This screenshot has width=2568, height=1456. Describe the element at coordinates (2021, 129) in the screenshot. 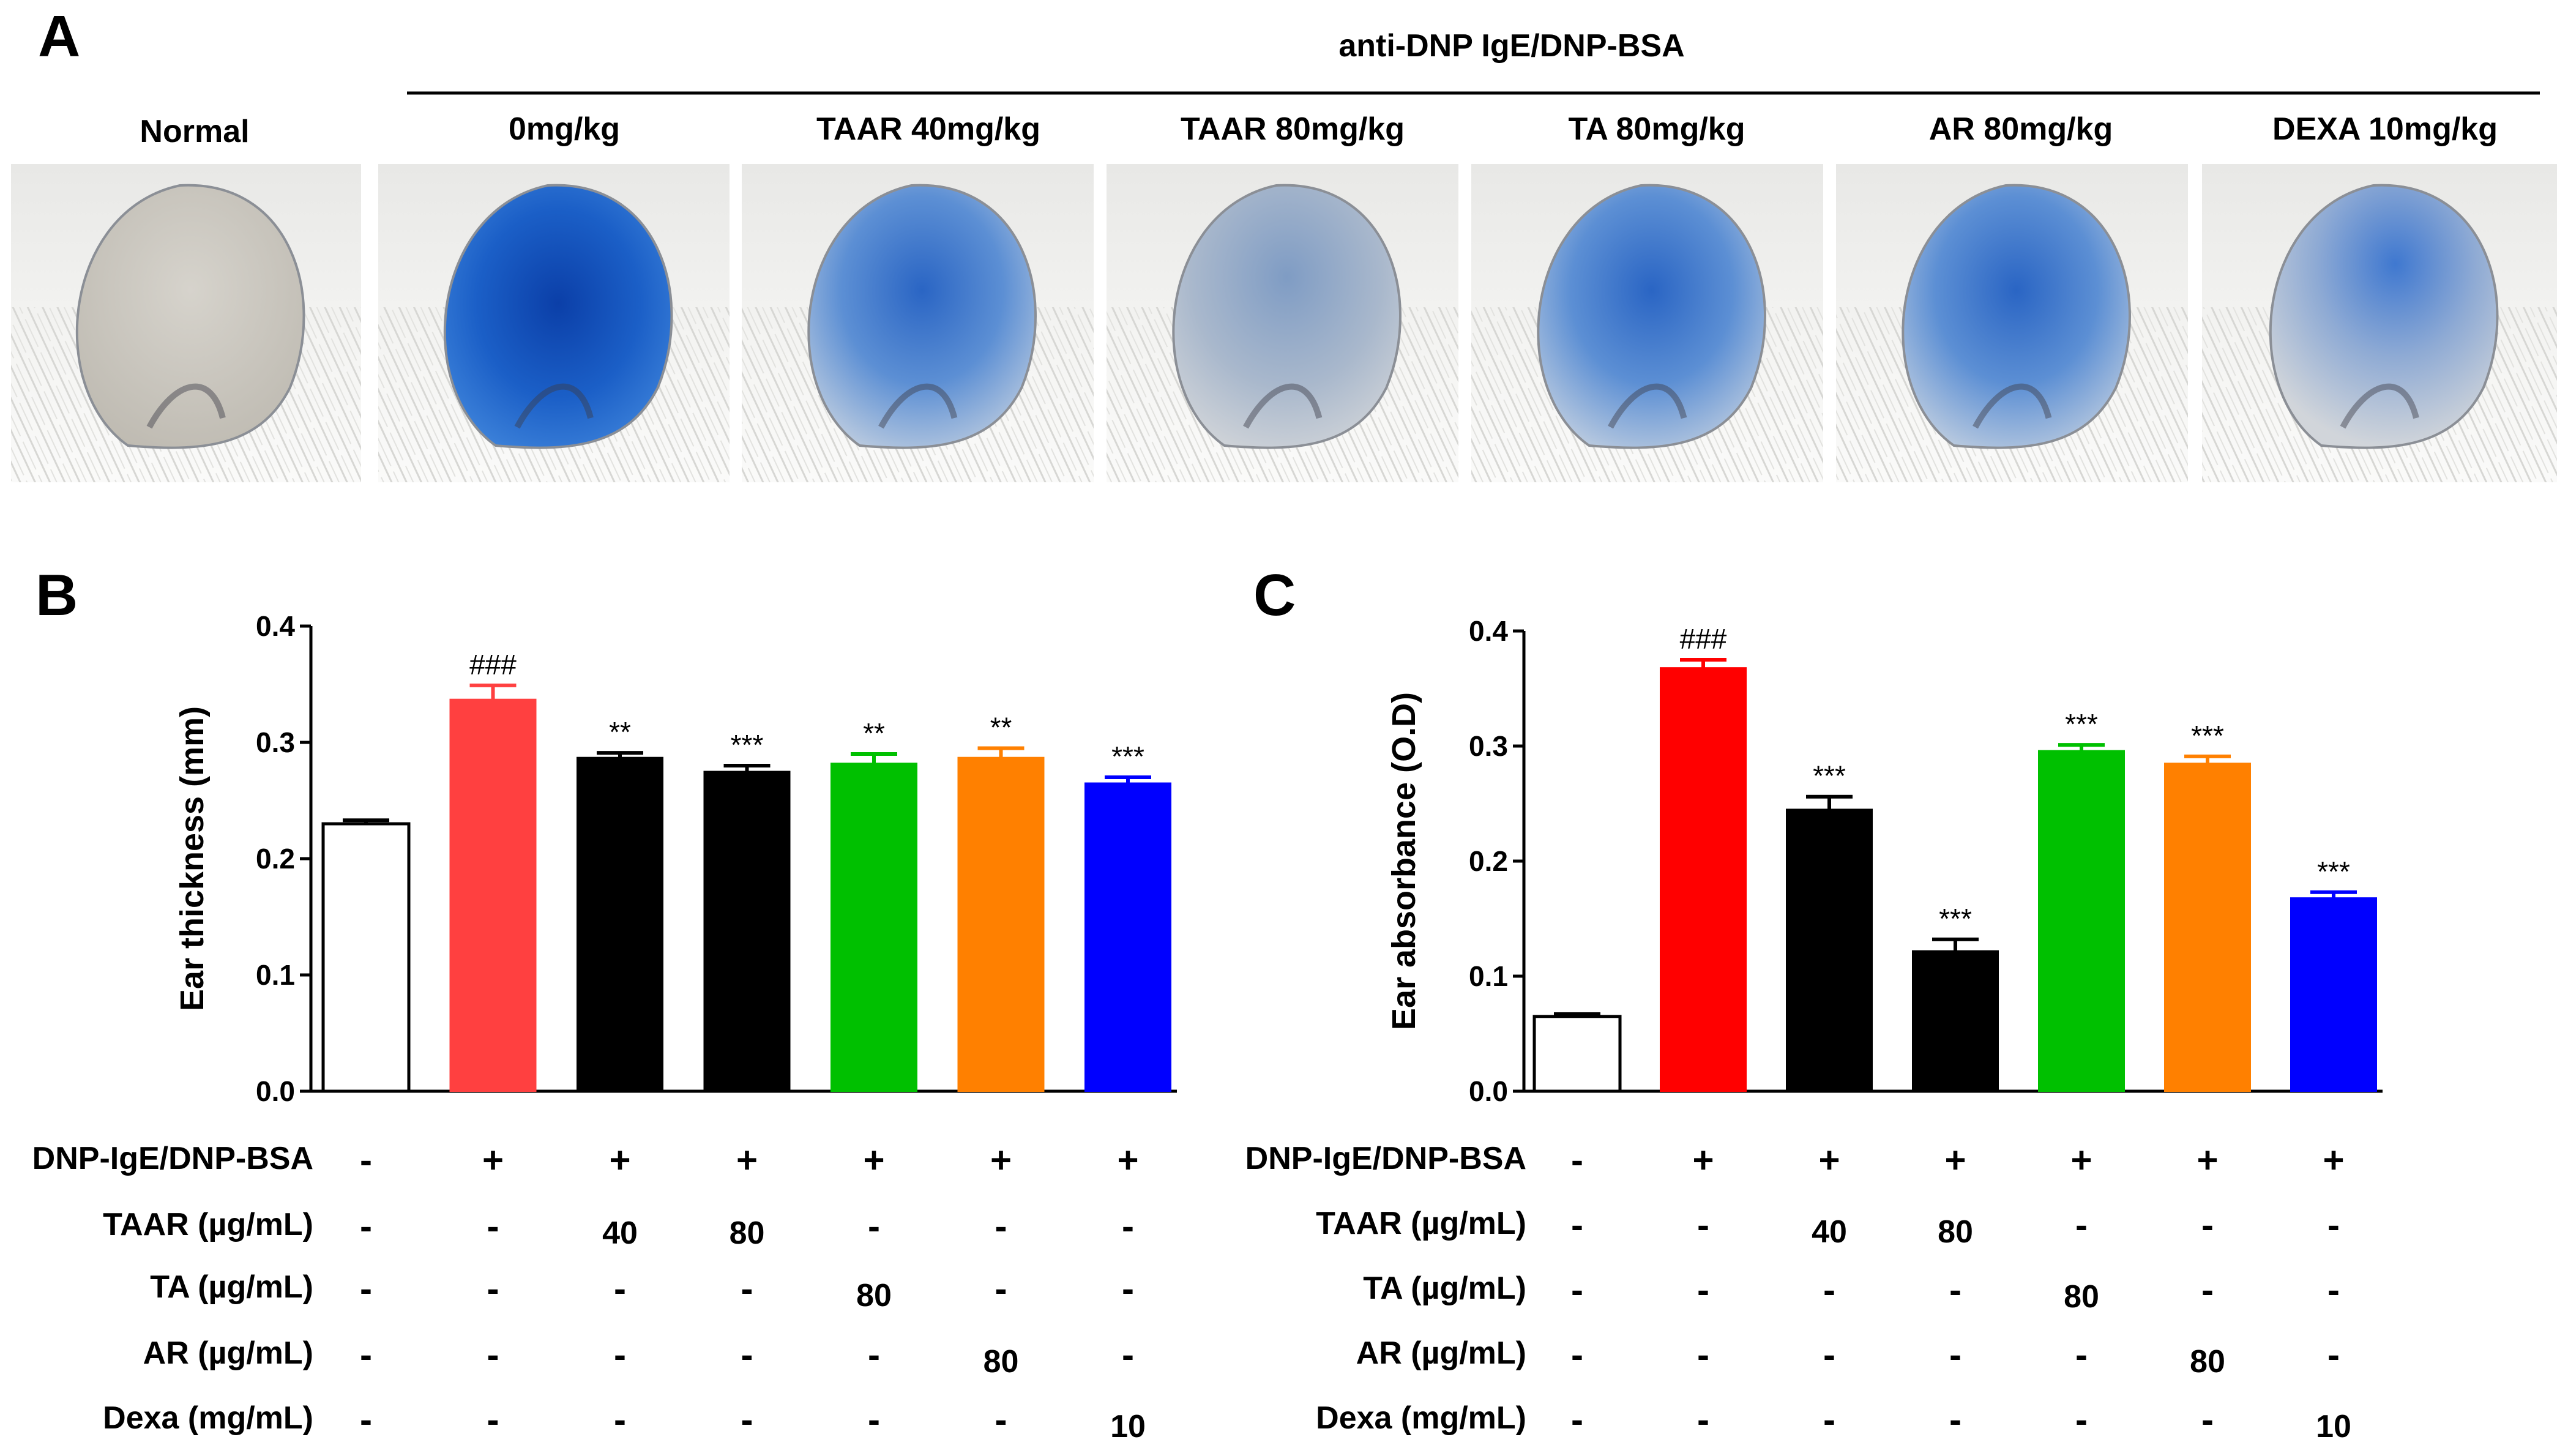

I see `photo-title: AR 80mg/kg` at that location.